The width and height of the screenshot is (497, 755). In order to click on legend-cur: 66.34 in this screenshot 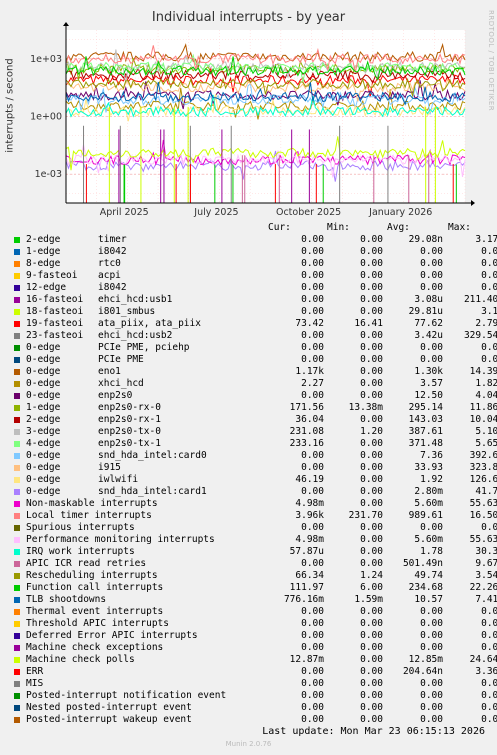, I will do `click(309, 575)`.